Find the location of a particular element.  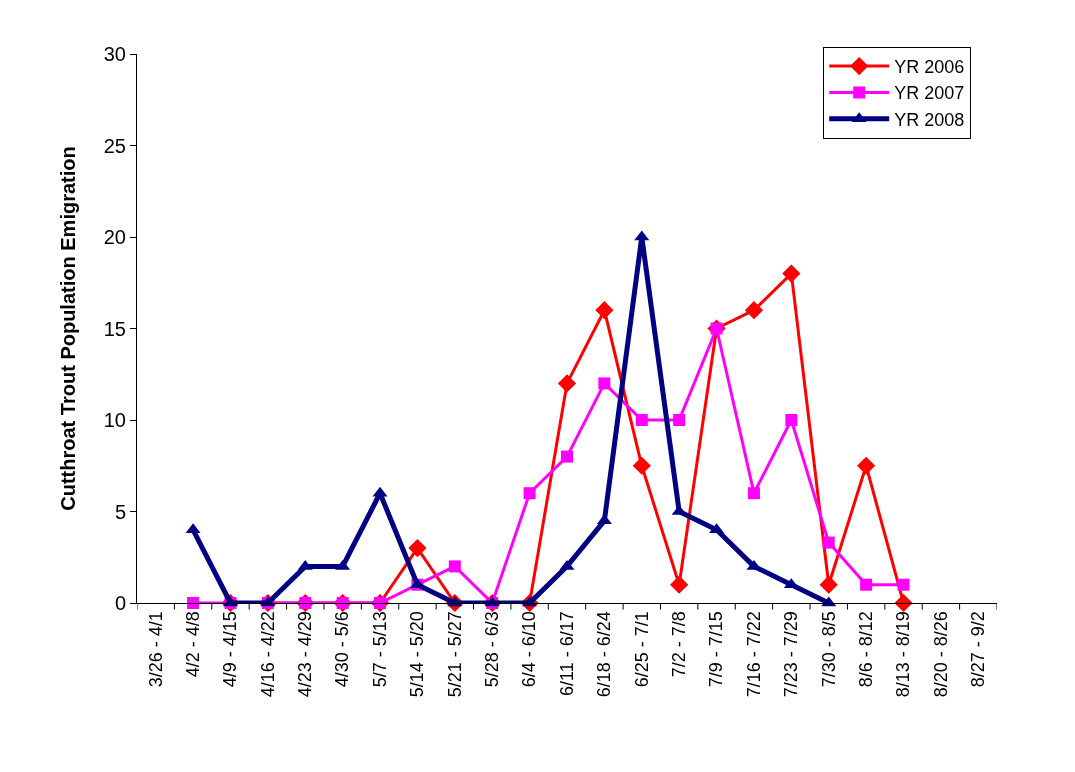

x-tick-label: 8/13 - 8/19 is located at coordinates (903, 654).